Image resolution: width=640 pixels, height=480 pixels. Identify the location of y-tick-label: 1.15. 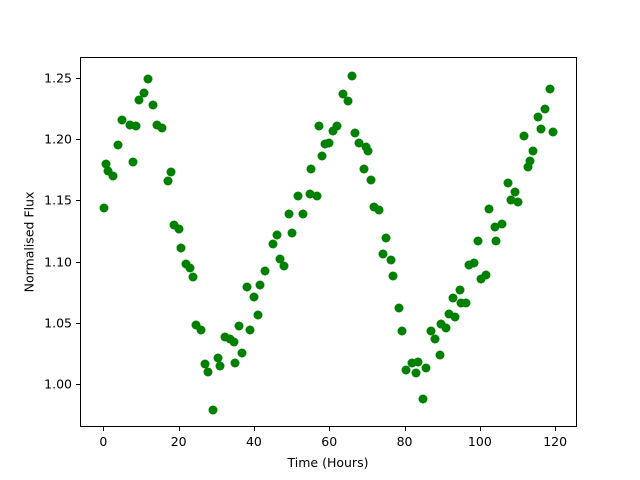
(58, 200).